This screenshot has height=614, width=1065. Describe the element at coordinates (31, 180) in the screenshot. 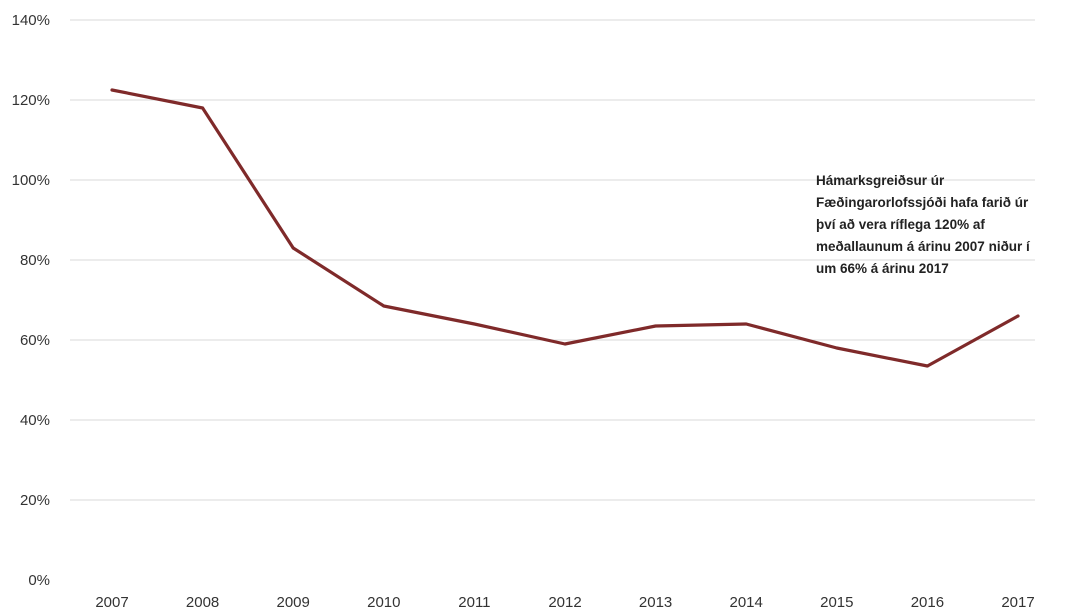

I see `y-tick-label: 100%` at that location.